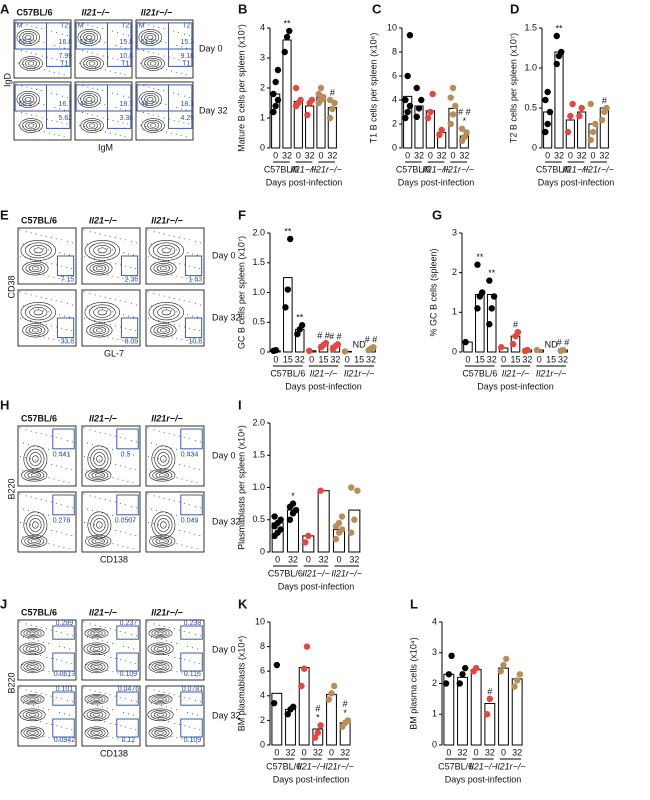 This screenshot has height=800, width=650. Describe the element at coordinates (551, 344) in the screenshot. I see `significance-label: ND` at that location.